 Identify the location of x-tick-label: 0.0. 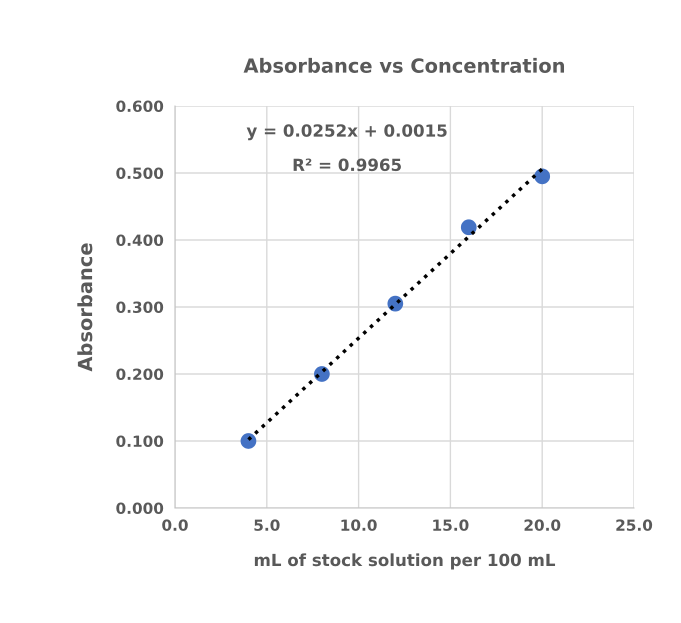
(175, 525).